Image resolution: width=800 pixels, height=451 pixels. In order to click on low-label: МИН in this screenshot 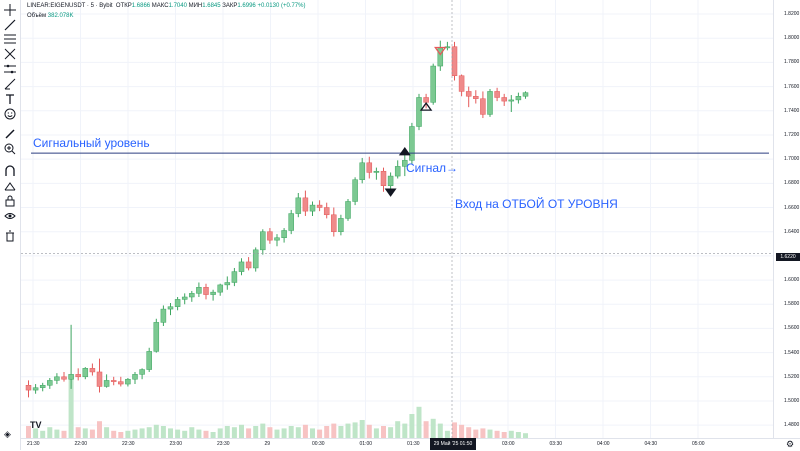, I will do `click(195, 6)`.